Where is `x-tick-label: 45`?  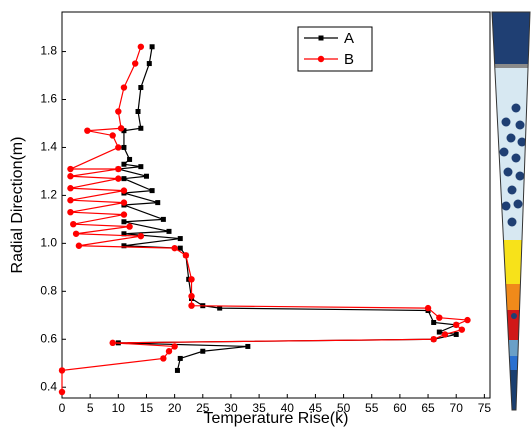
x-tick-label: 45 is located at coordinates (316, 408).